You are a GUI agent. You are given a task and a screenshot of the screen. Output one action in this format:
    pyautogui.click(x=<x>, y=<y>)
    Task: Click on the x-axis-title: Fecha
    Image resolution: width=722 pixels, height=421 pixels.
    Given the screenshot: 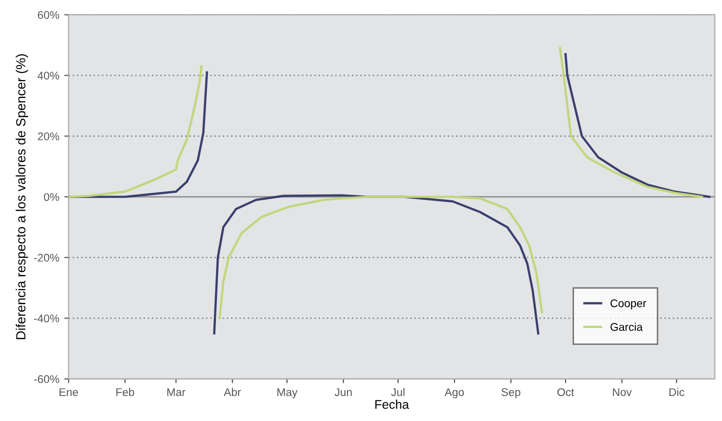 What is the action you would take?
    pyautogui.click(x=392, y=404)
    